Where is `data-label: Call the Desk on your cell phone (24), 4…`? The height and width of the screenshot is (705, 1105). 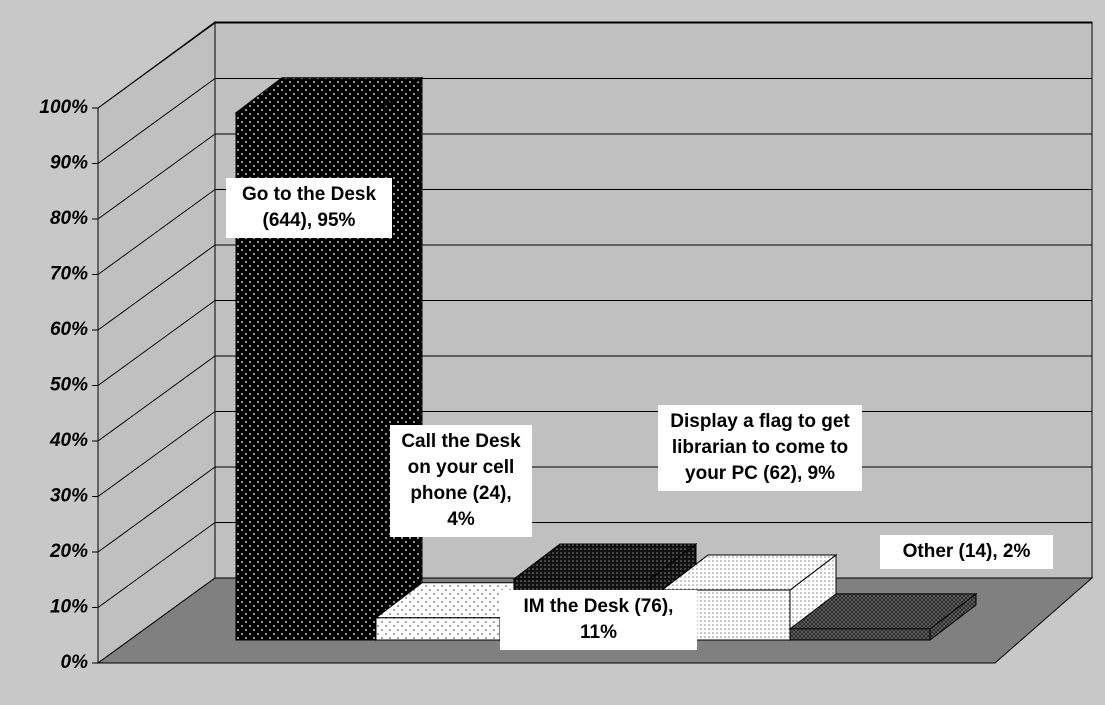 data-label: Call the Desk on your cell phone (24), 4… is located at coordinates (461, 481).